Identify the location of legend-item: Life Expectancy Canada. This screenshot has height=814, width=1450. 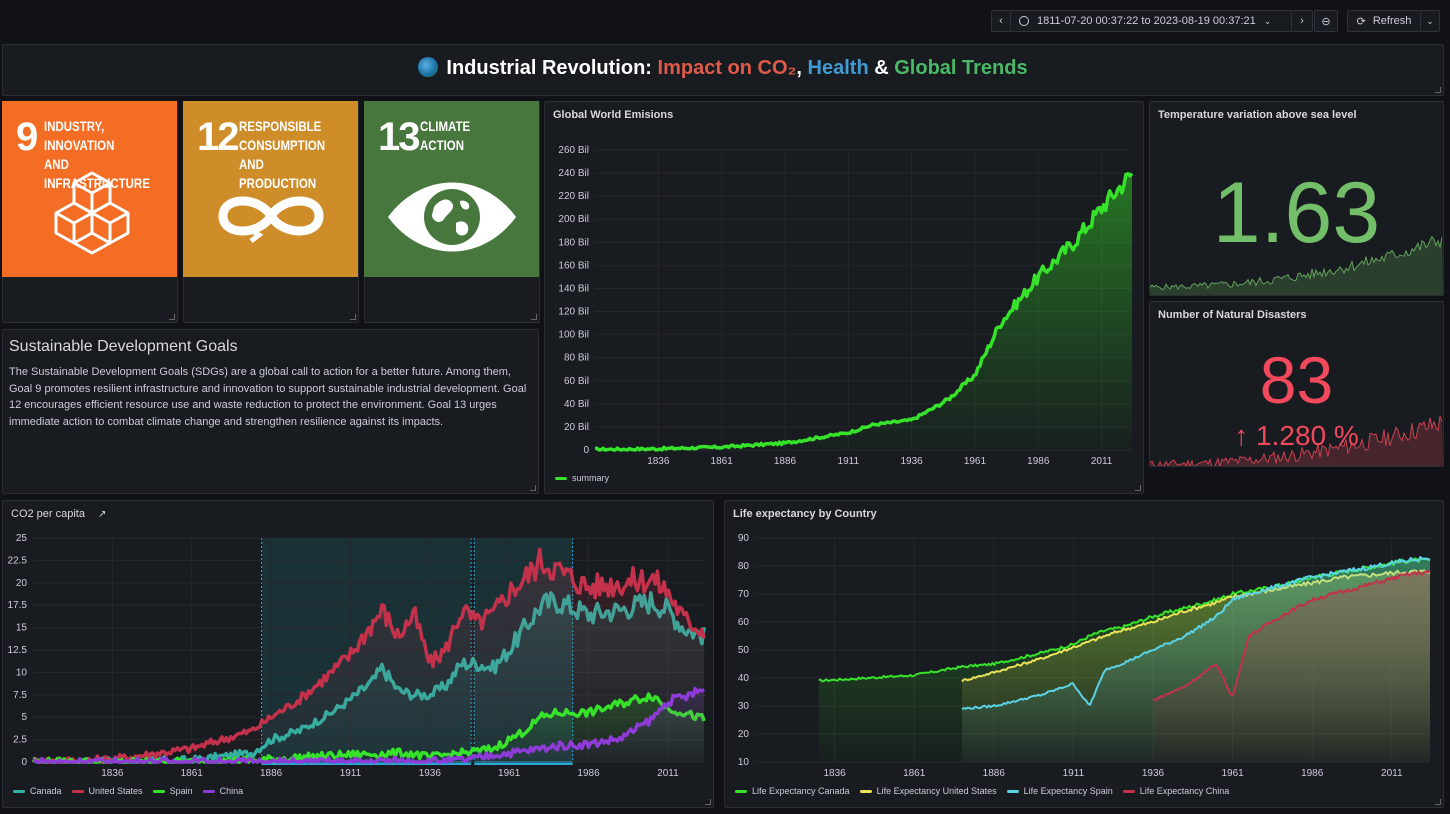
(792, 791).